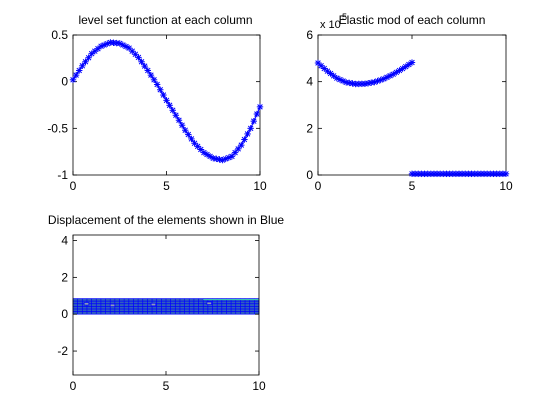  What do you see at coordinates (62, 175) in the screenshot?
I see `y-tick-label: -1` at bounding box center [62, 175].